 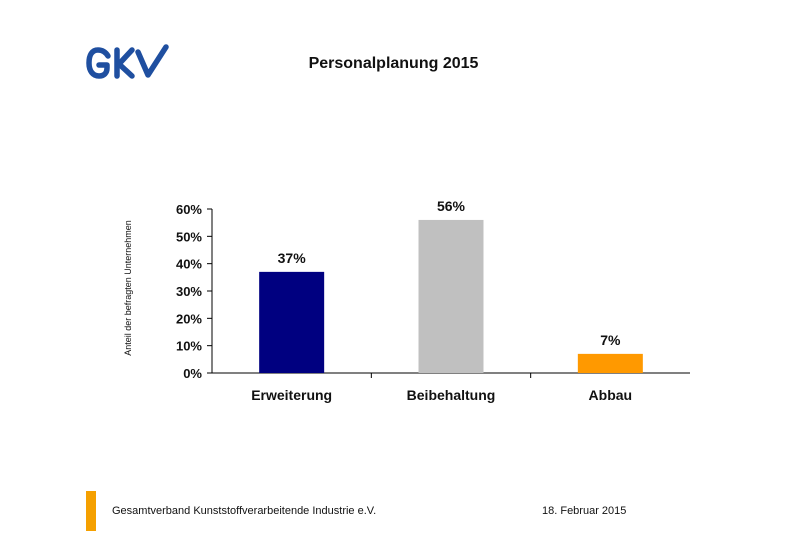 What do you see at coordinates (189, 318) in the screenshot?
I see `y-tick-label: 20%` at bounding box center [189, 318].